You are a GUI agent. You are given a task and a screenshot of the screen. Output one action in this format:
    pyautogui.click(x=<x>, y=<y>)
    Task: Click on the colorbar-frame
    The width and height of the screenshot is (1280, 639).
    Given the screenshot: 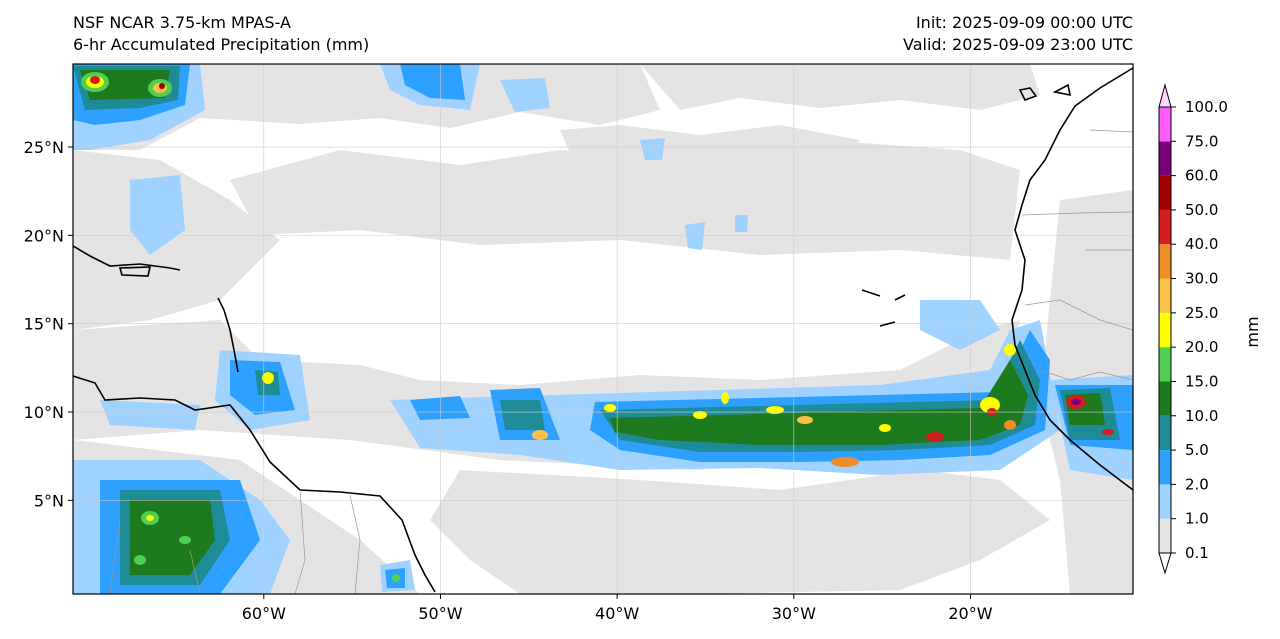 What is the action you would take?
    pyautogui.click(x=1165, y=330)
    